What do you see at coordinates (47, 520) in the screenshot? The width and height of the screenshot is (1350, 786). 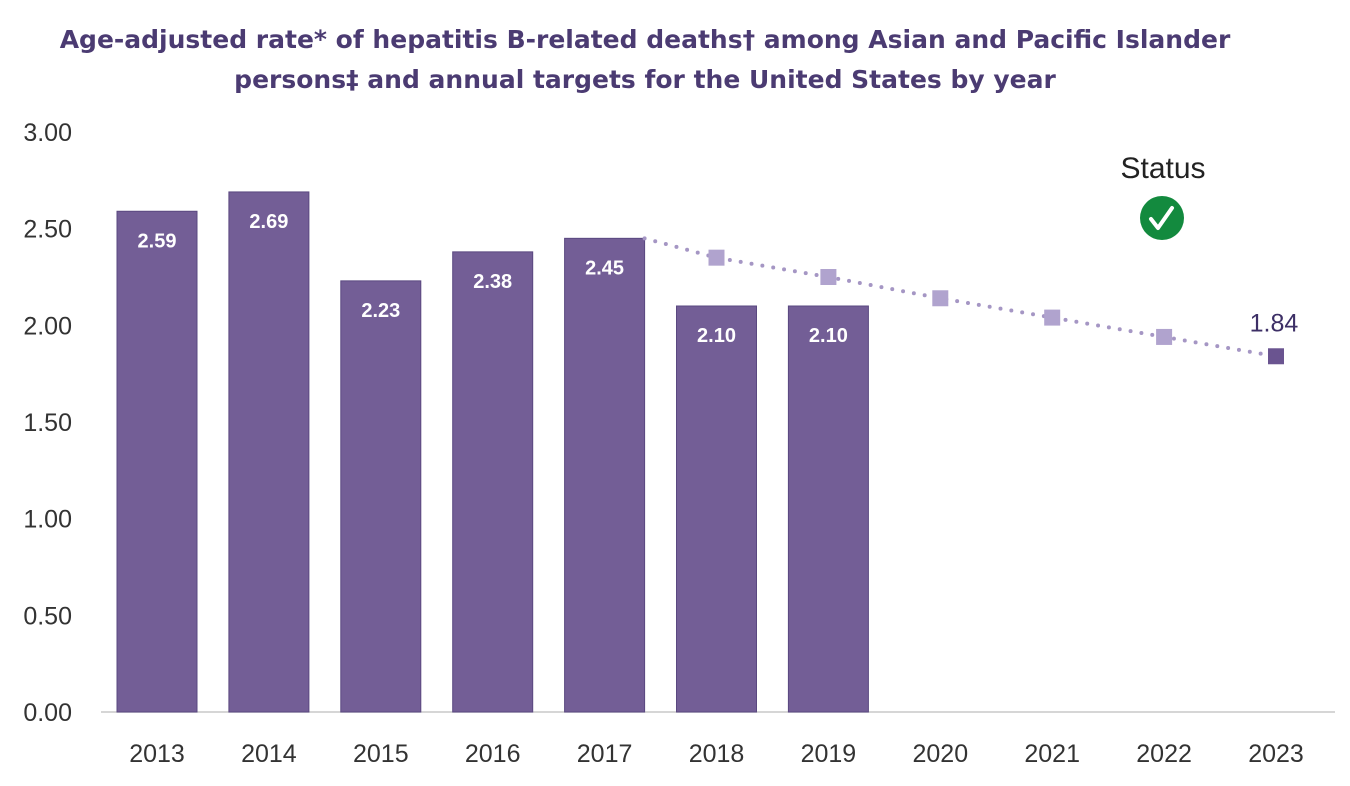 I see `y-tick-label: 1.00` at bounding box center [47, 520].